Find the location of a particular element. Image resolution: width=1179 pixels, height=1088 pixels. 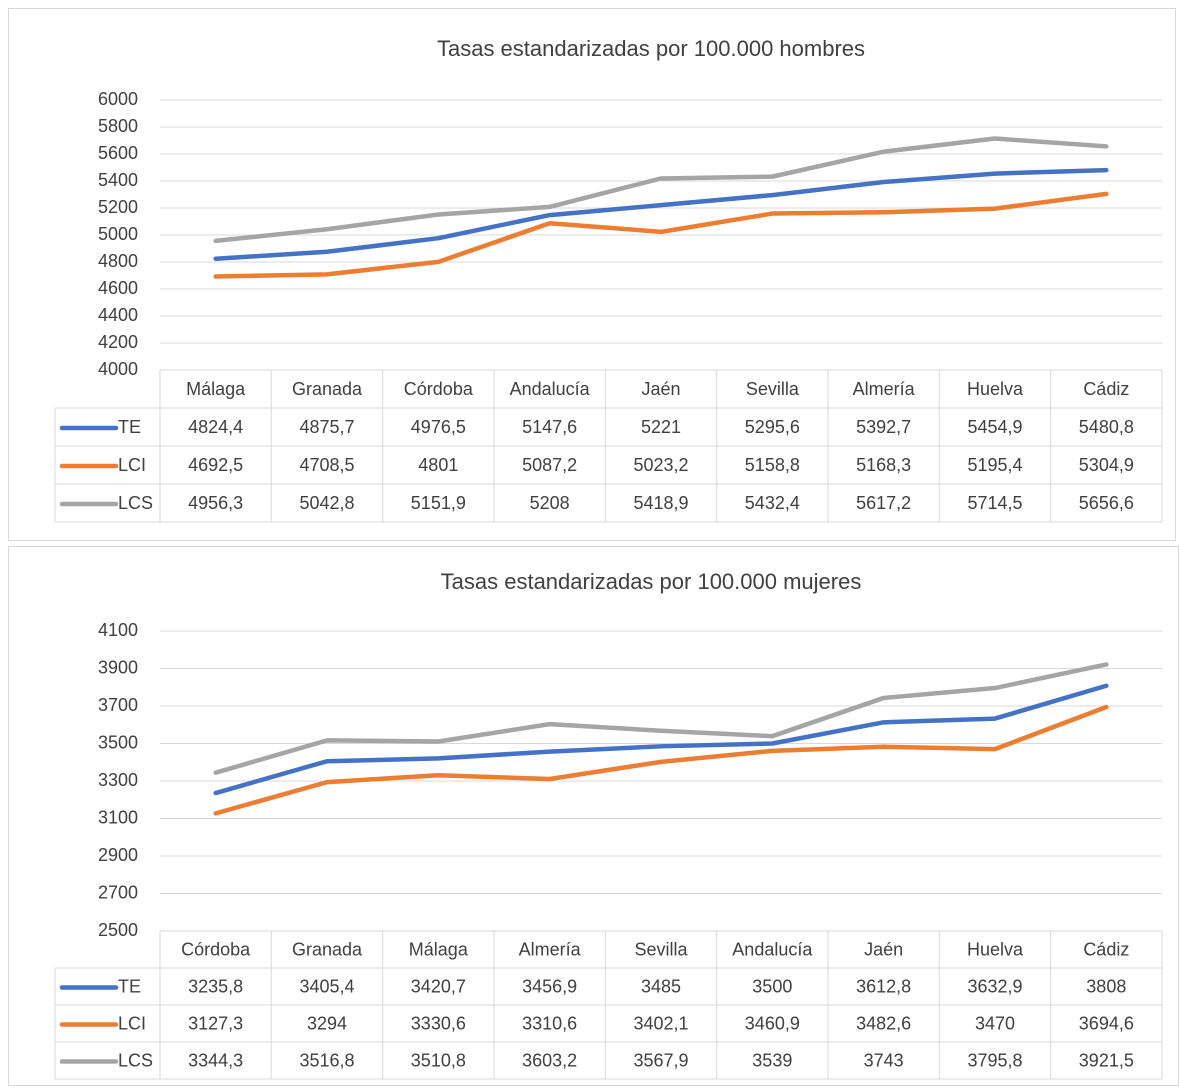

table-value: 3500 is located at coordinates (772, 986).